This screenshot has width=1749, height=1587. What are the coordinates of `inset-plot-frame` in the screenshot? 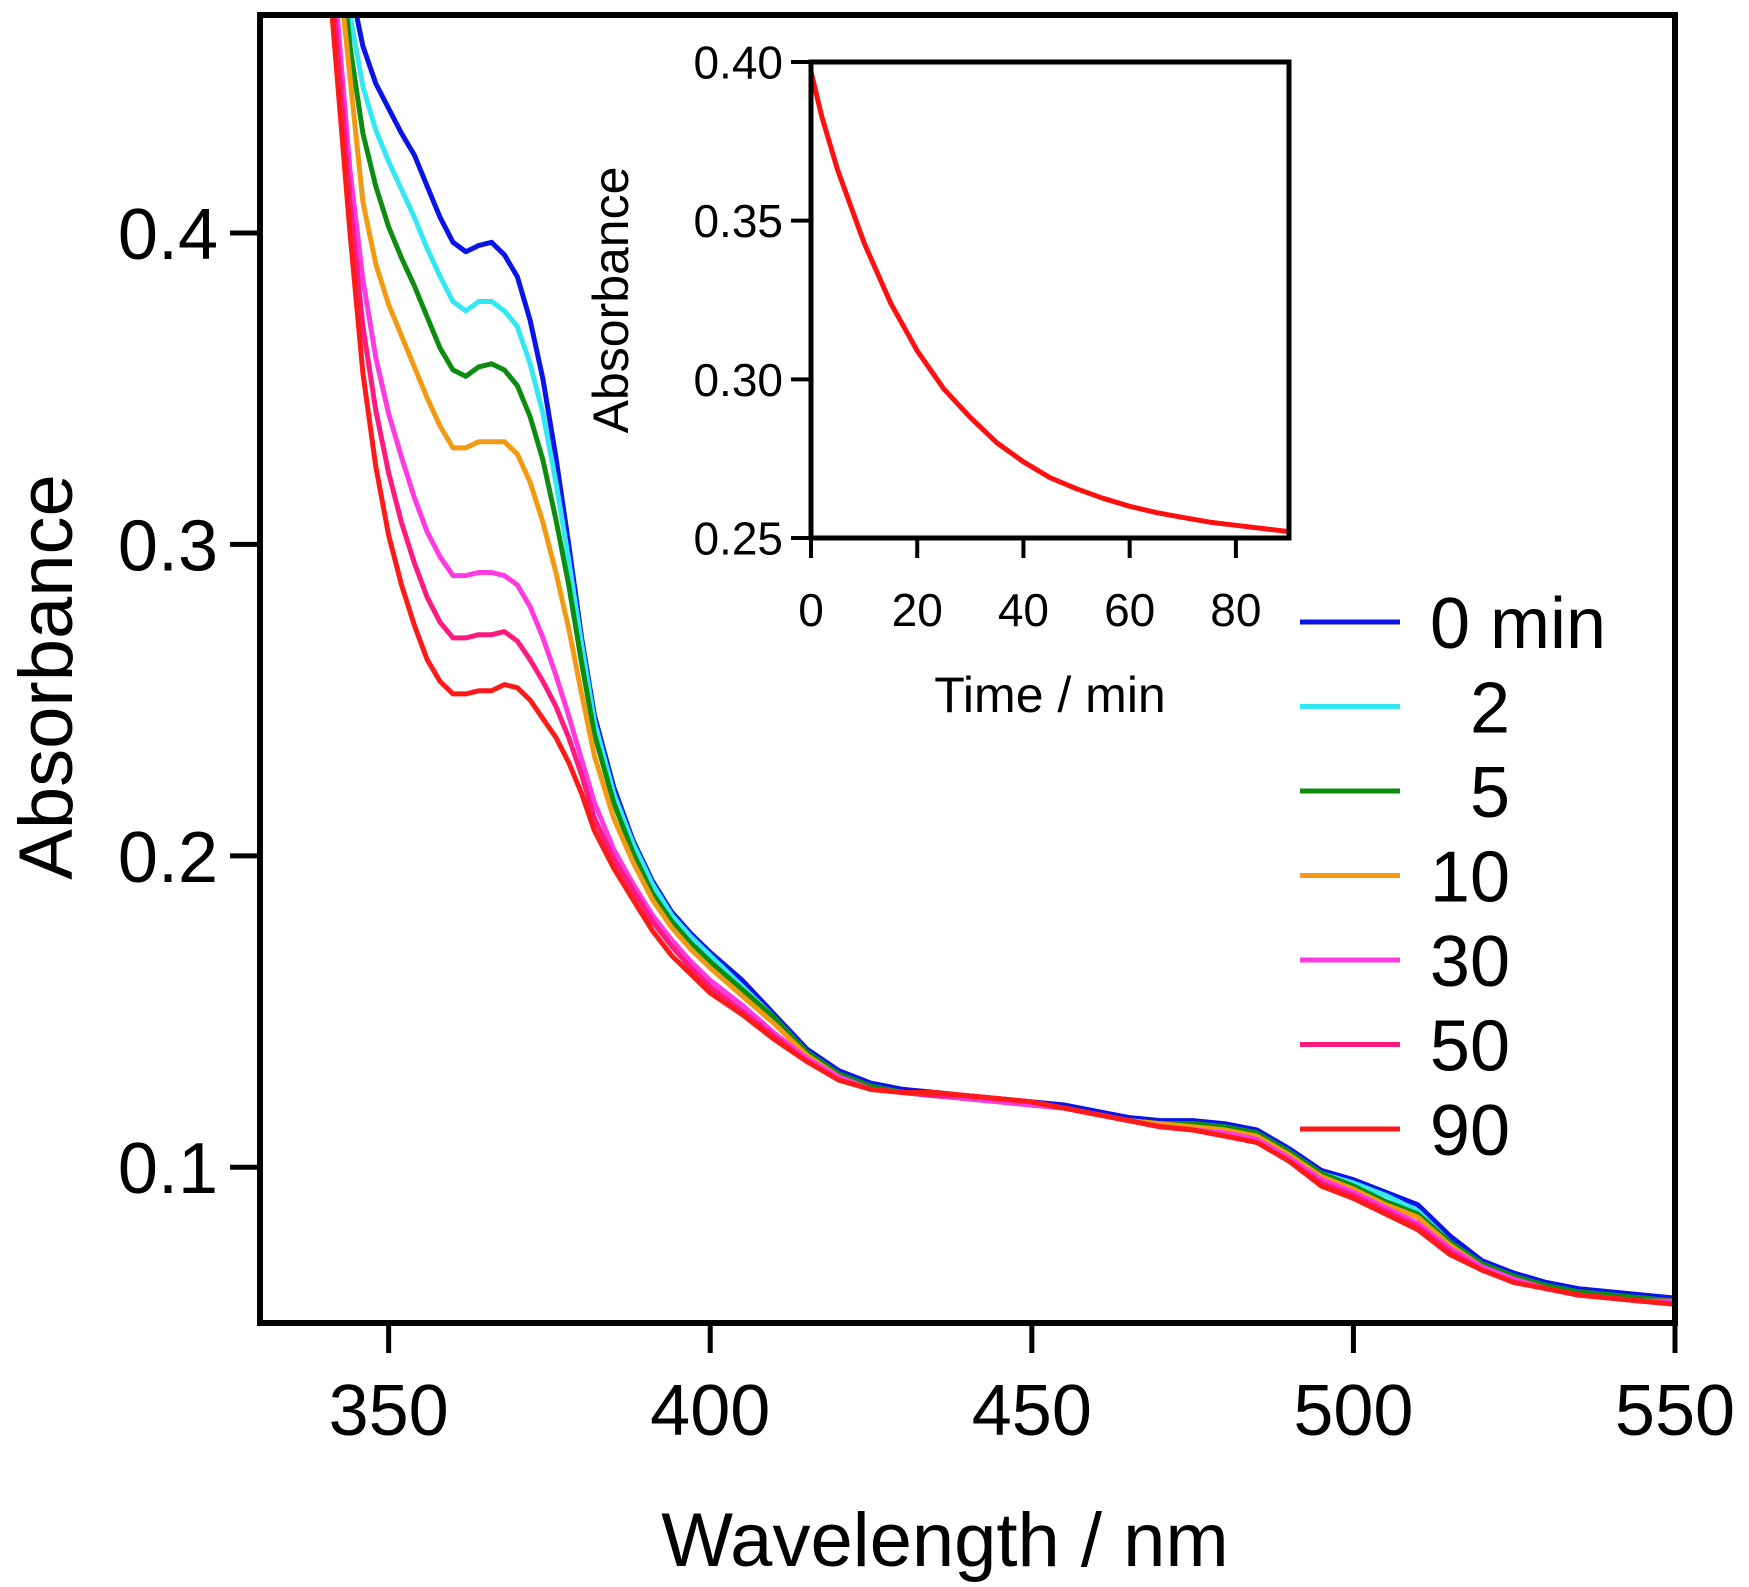 It's located at (1050, 300).